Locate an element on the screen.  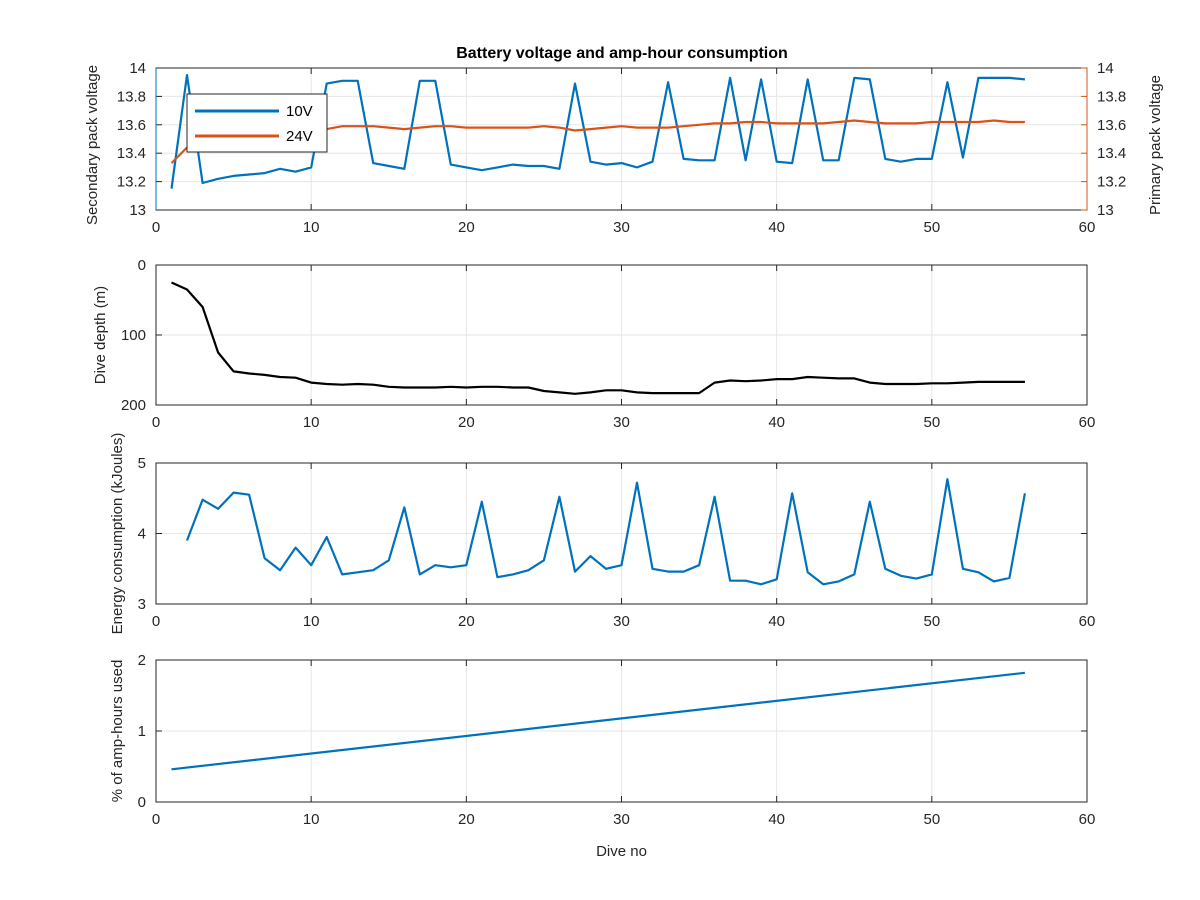
x-axis-label: Dive no is located at coordinates (621, 851).